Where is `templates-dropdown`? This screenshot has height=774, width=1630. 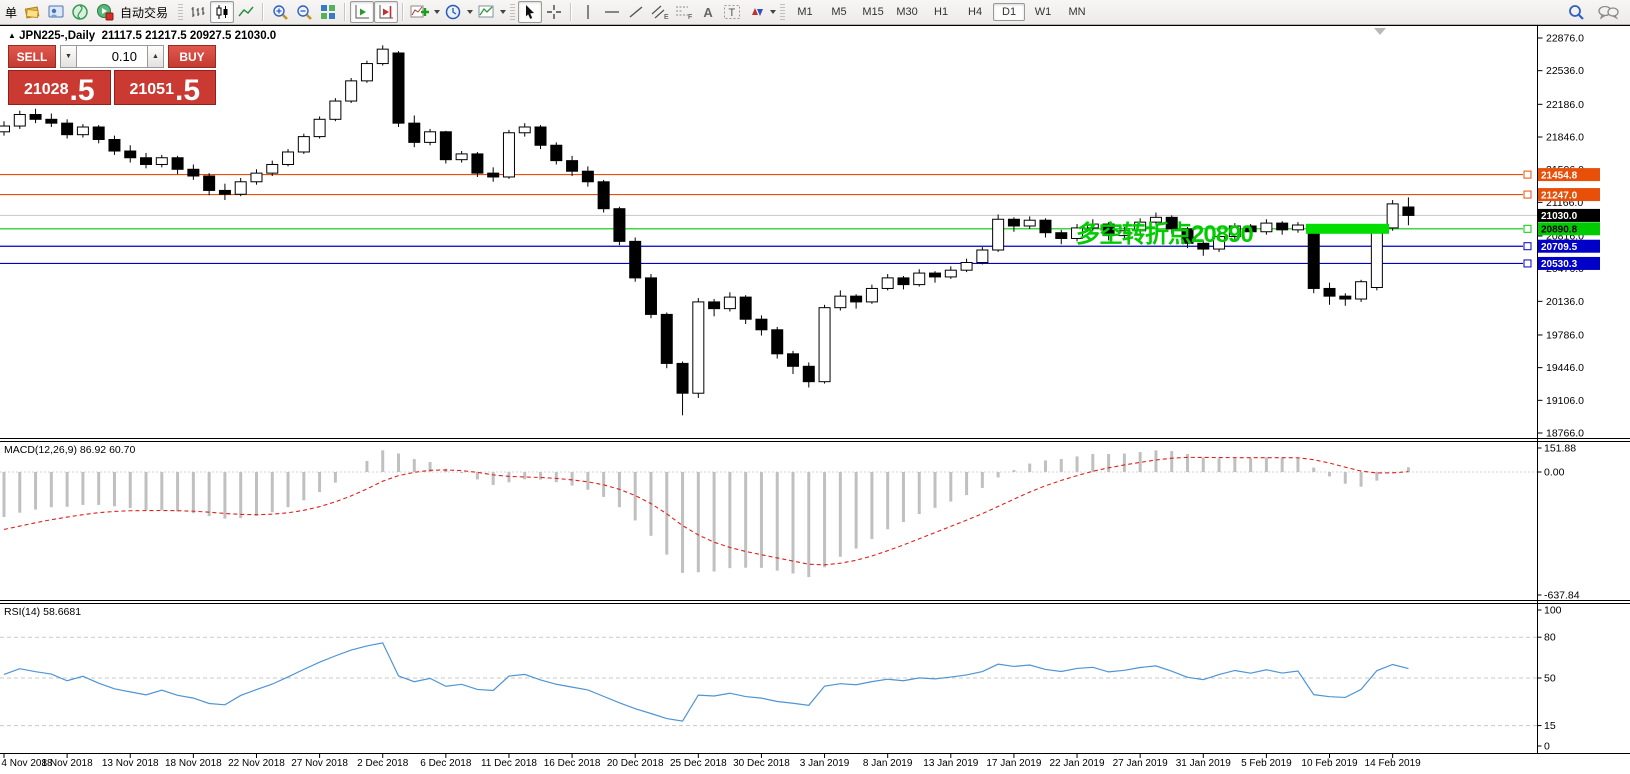
templates-dropdown is located at coordinates (502, 12).